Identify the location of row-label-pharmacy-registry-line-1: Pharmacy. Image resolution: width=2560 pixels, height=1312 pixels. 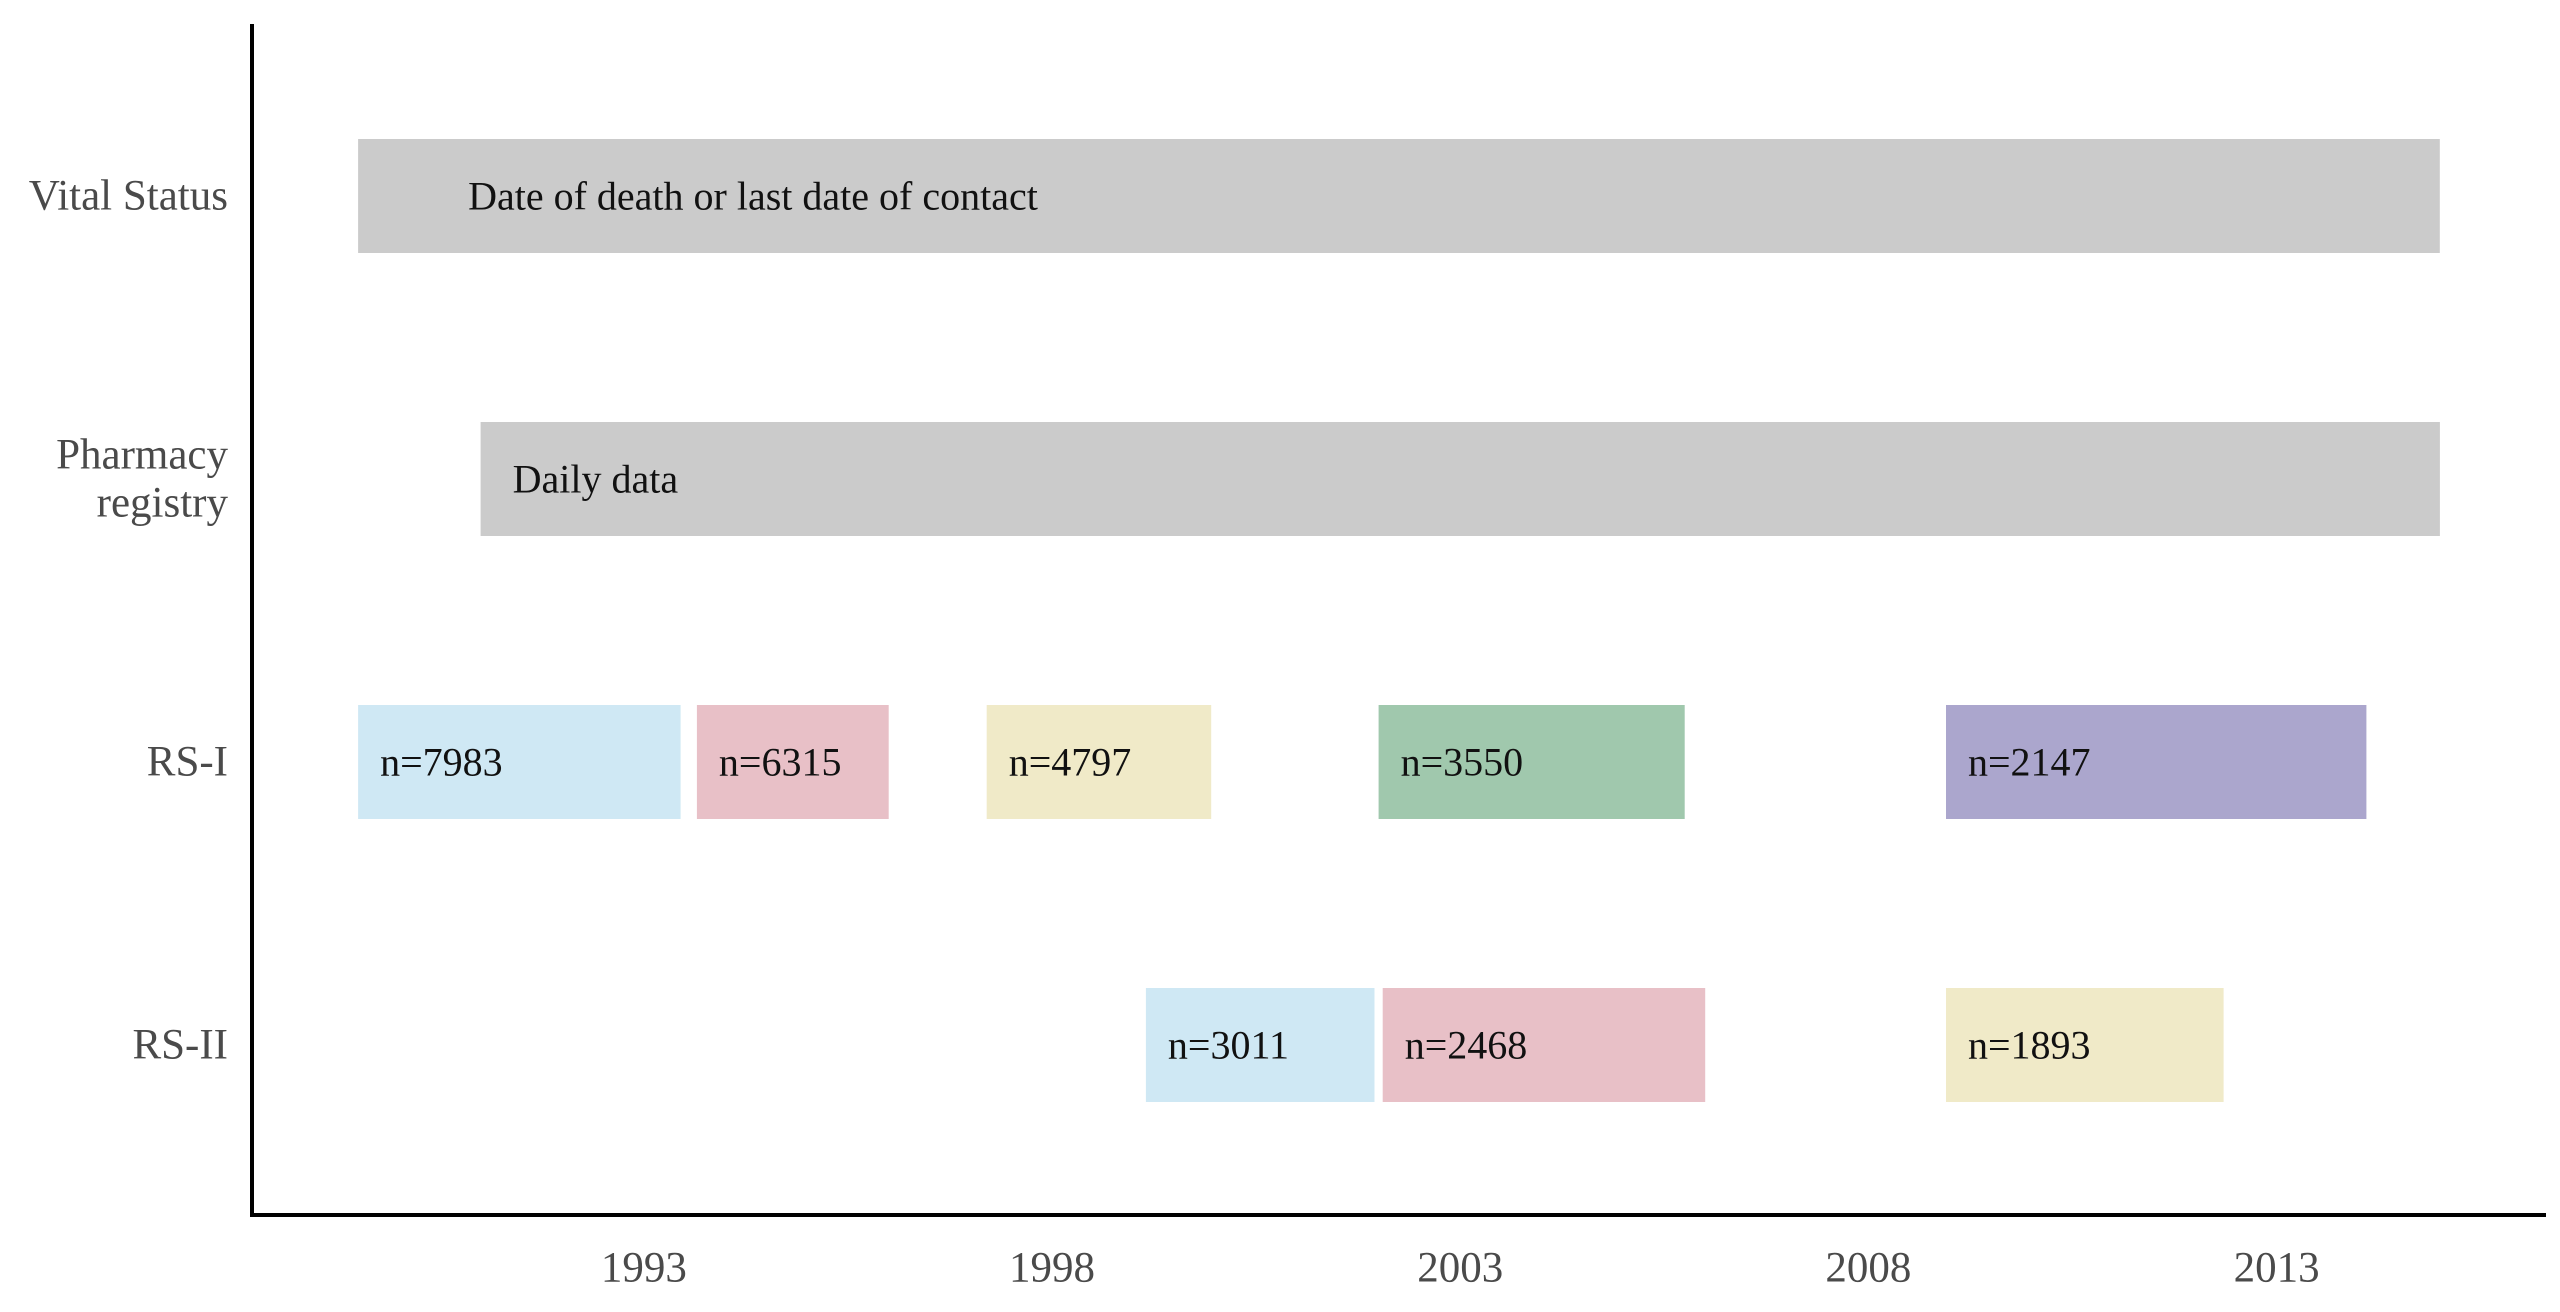
(142, 455).